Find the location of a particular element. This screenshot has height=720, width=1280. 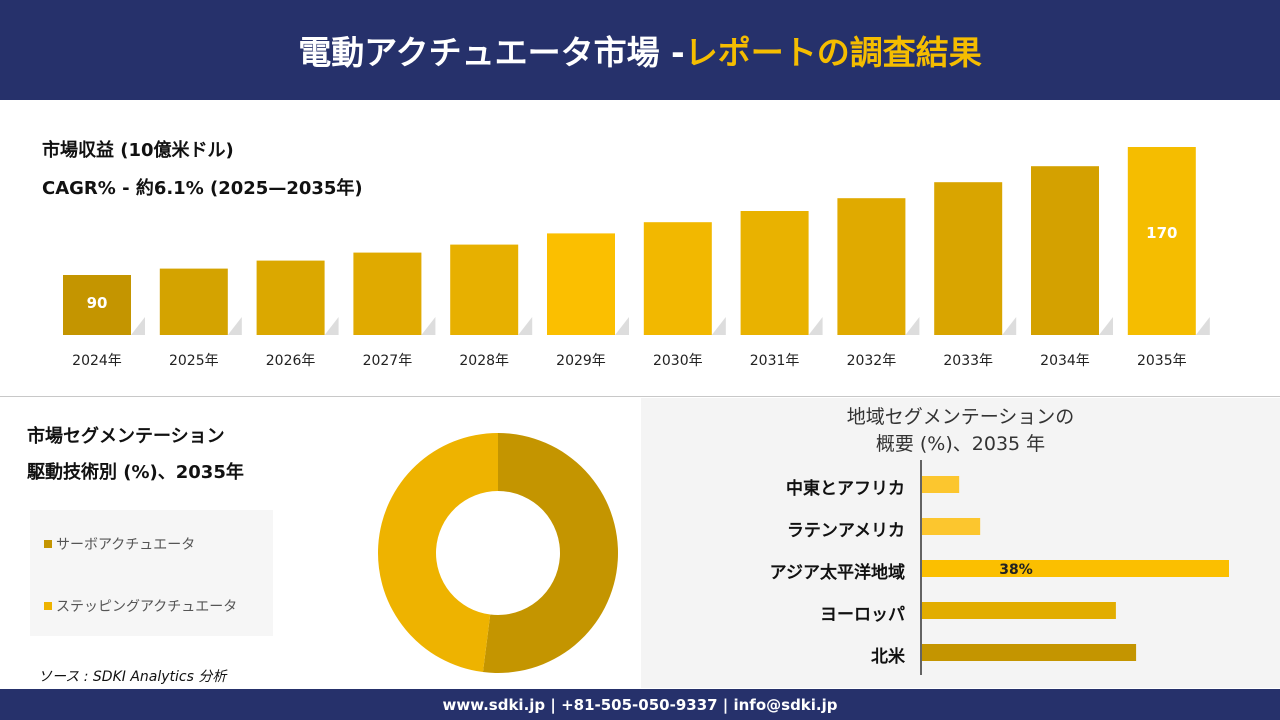

drive-technology-donut is located at coordinates (497, 553).